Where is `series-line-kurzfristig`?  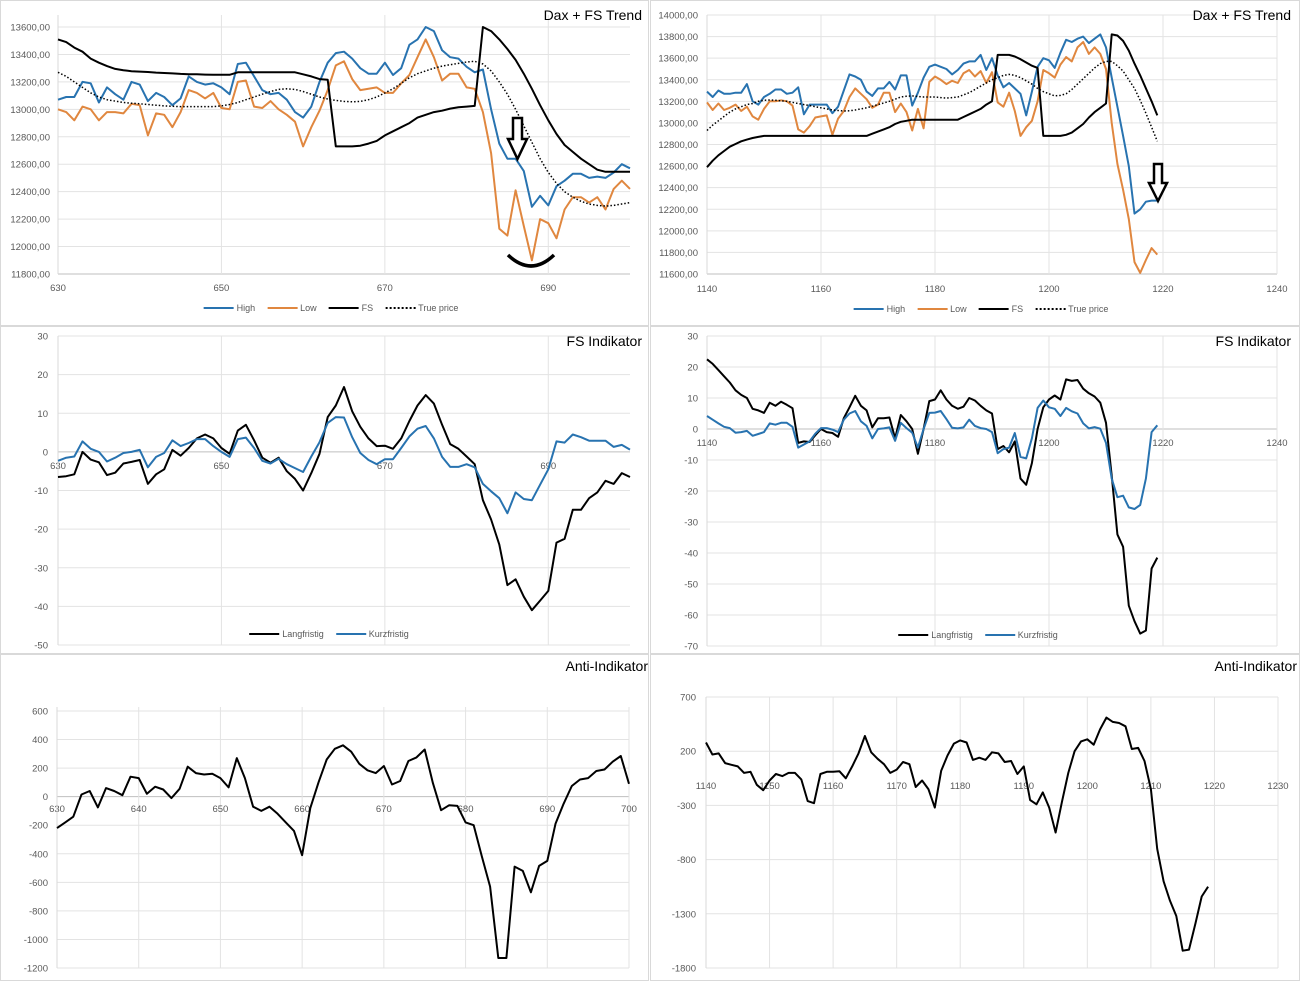
series-line-kurzfristig is located at coordinates (344, 465).